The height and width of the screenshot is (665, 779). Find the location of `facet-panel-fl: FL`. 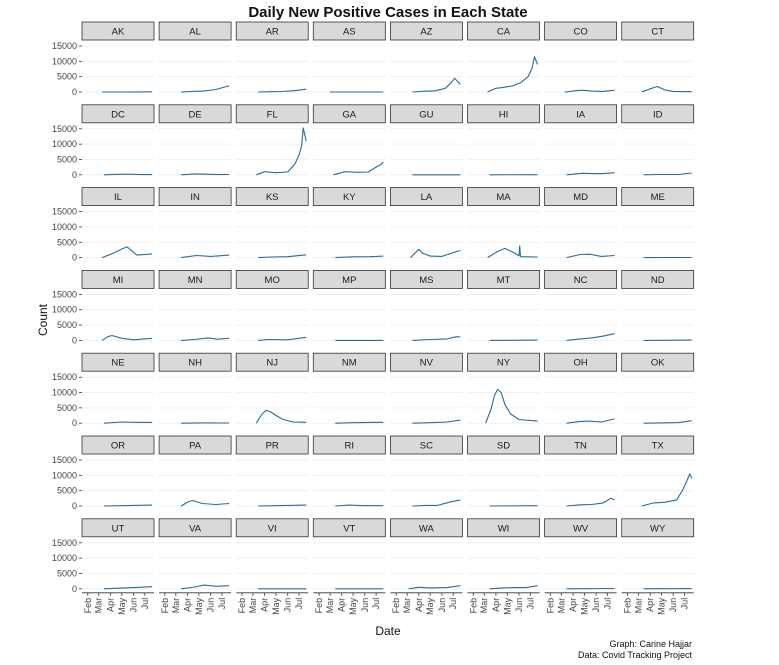

facet-panel-fl: FL is located at coordinates (272, 140).